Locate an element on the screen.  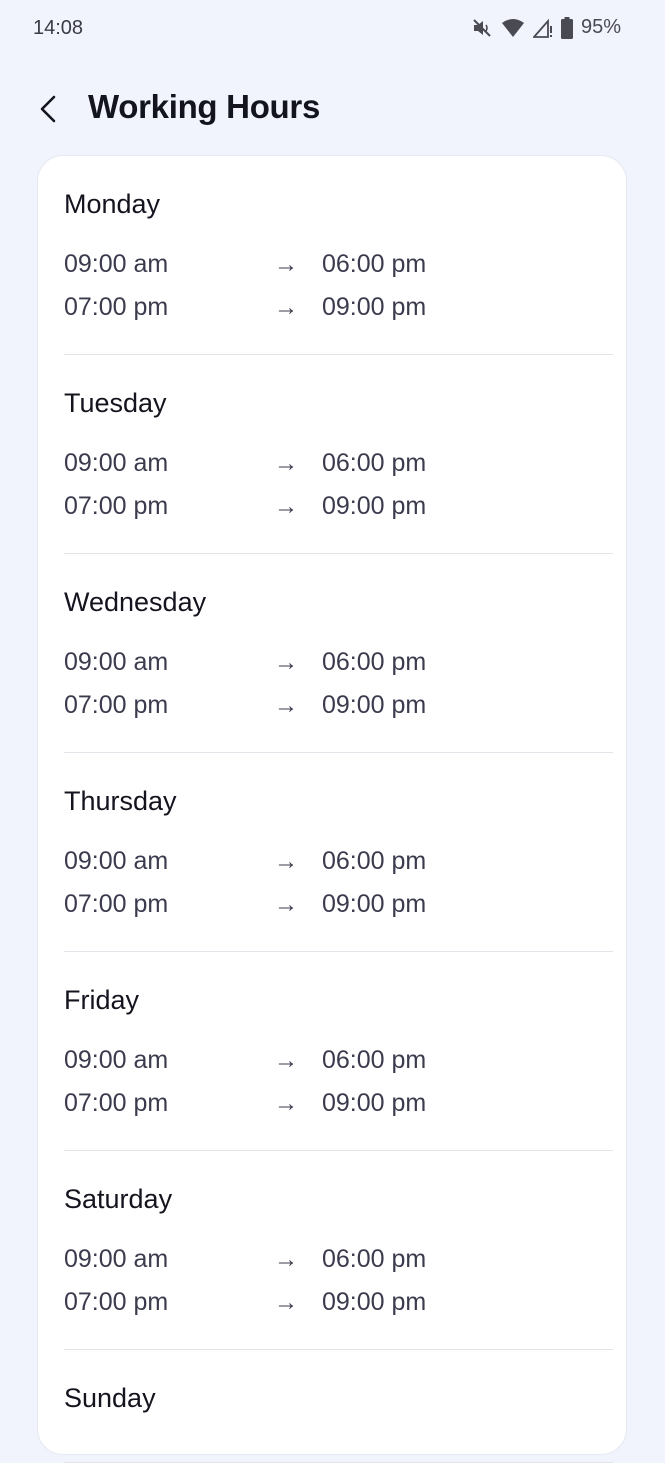
clock: 14:08 is located at coordinates (58, 28).